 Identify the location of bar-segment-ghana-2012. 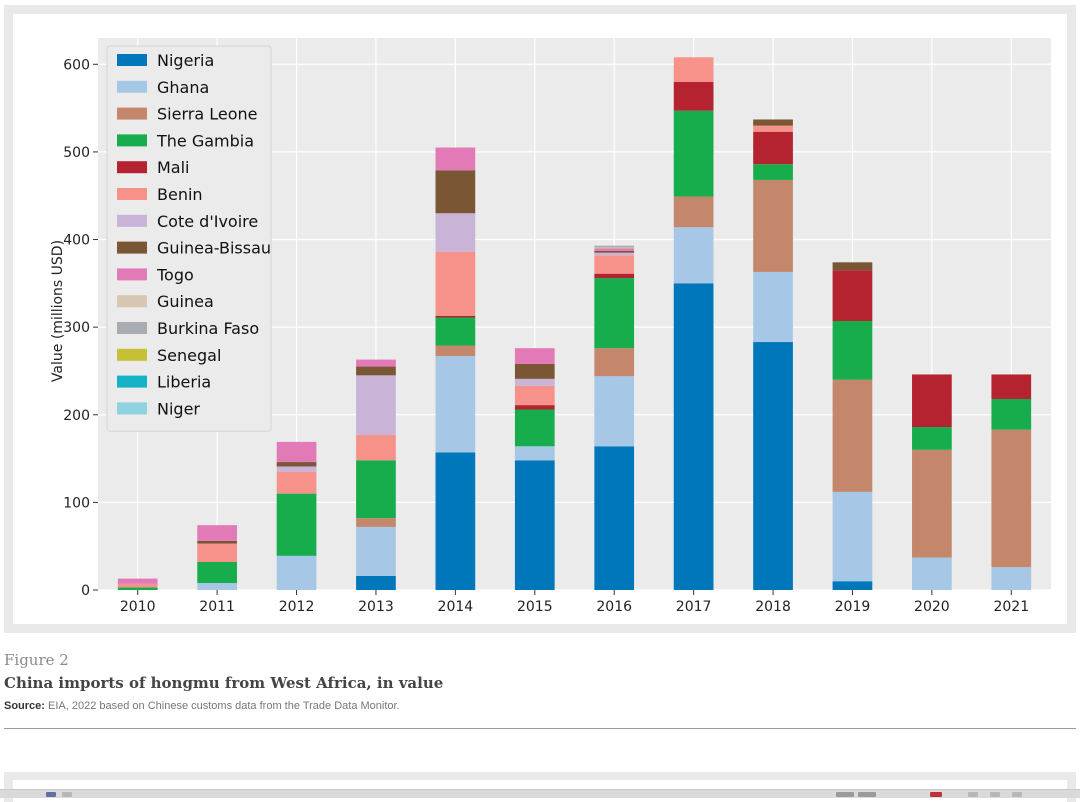
(296, 572).